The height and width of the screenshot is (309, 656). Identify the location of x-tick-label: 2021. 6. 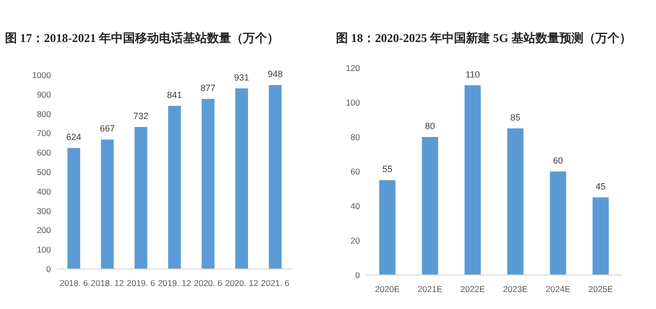
(275, 283).